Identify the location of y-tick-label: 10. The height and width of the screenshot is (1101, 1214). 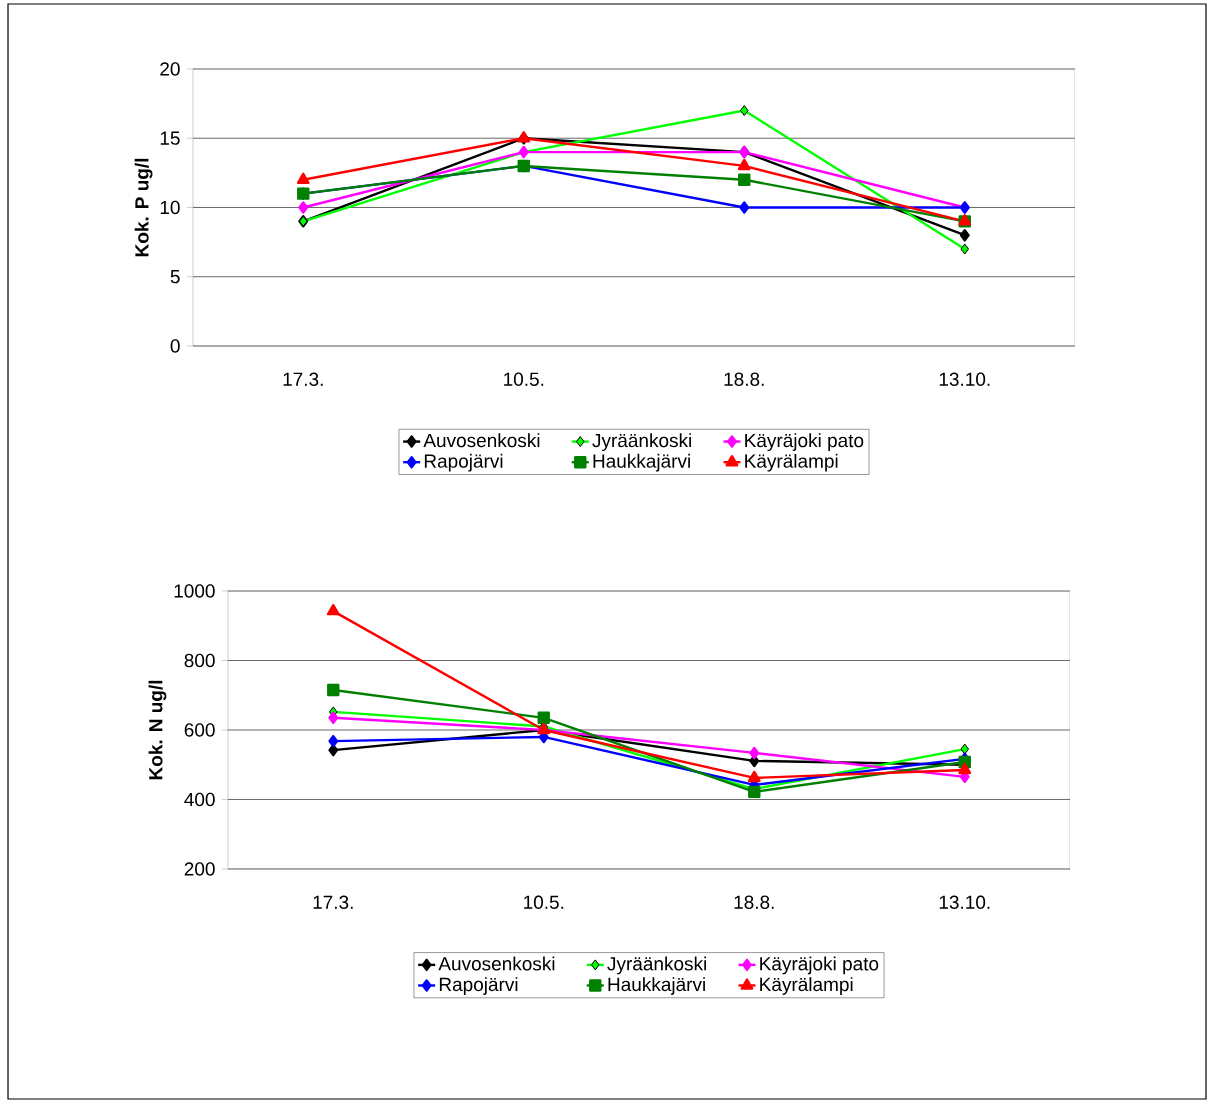
(170, 207).